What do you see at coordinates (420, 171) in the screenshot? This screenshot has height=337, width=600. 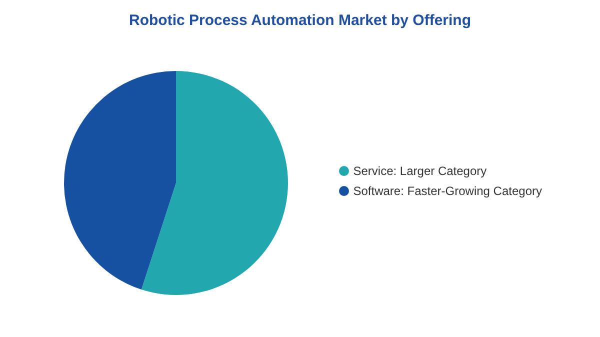 I see `legend-label: Service: Larger Category` at bounding box center [420, 171].